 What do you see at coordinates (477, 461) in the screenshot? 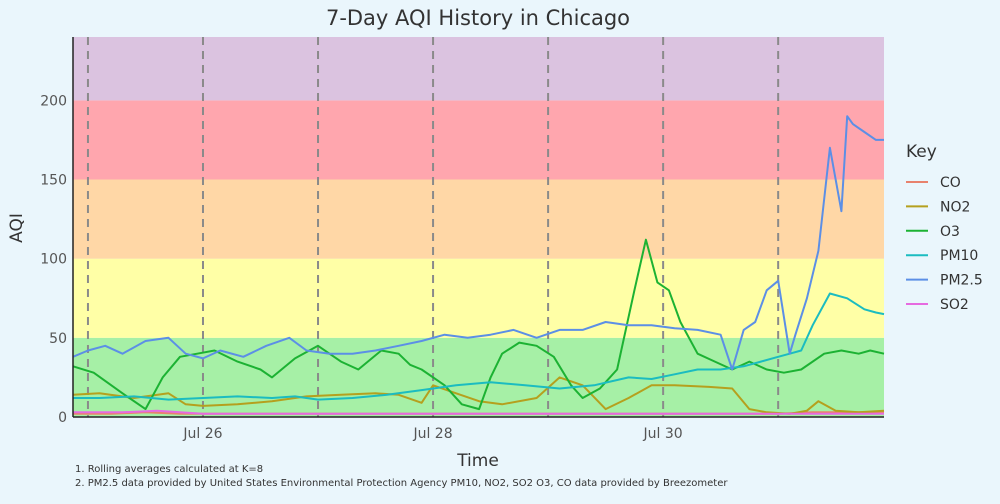
I see `x-axis-label: Time` at bounding box center [477, 461].